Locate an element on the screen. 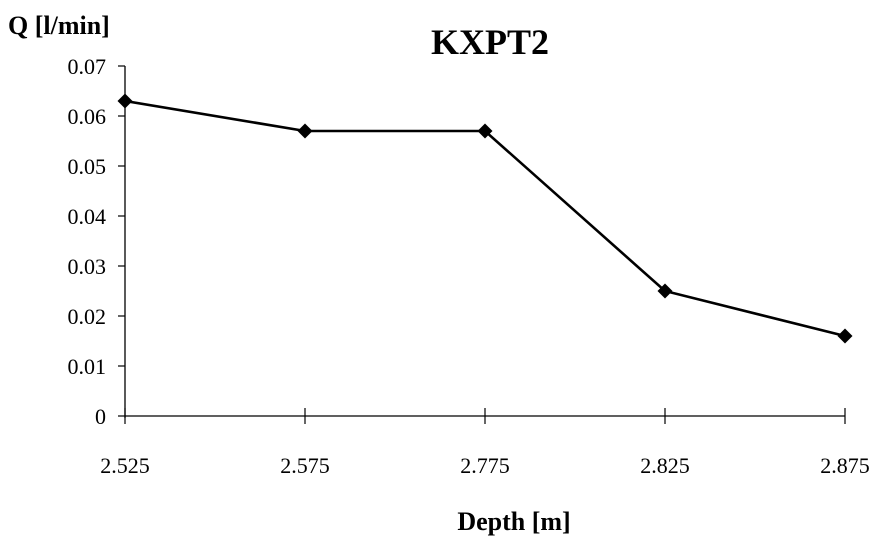  y-tick-label: 0.02 is located at coordinates (87, 316).